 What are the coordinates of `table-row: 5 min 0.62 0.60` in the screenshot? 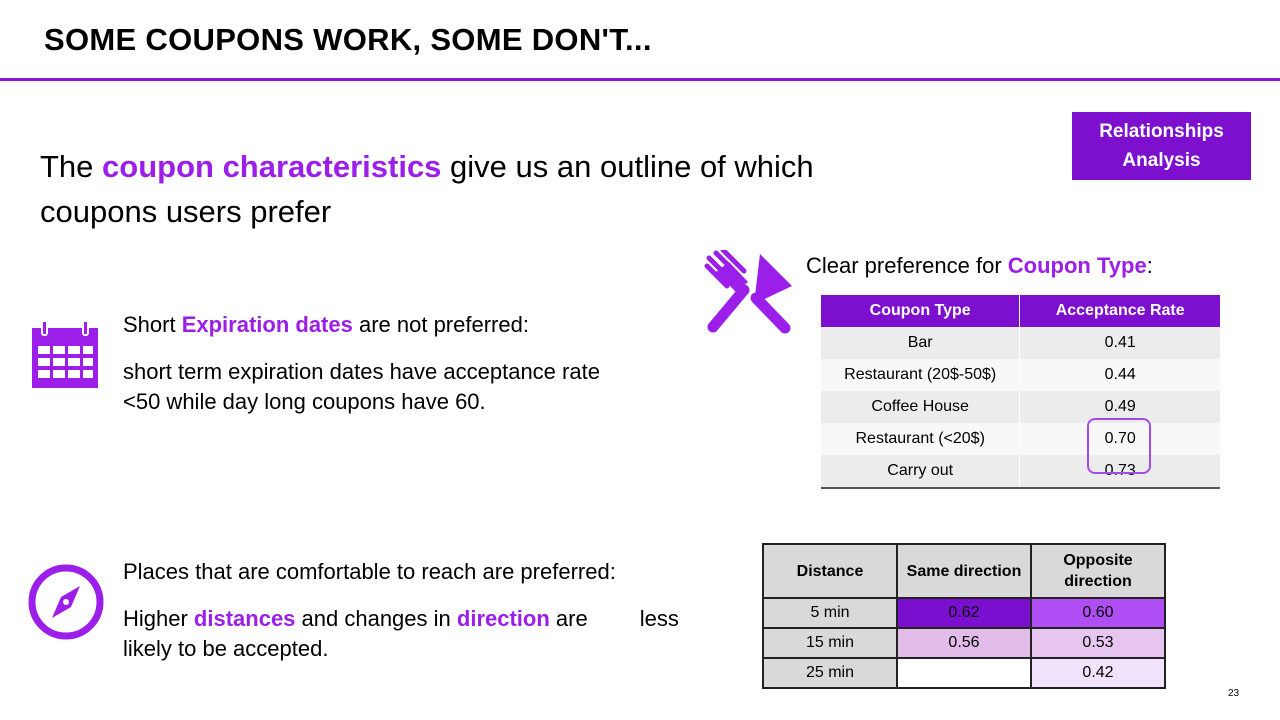 It's located at (964, 613).